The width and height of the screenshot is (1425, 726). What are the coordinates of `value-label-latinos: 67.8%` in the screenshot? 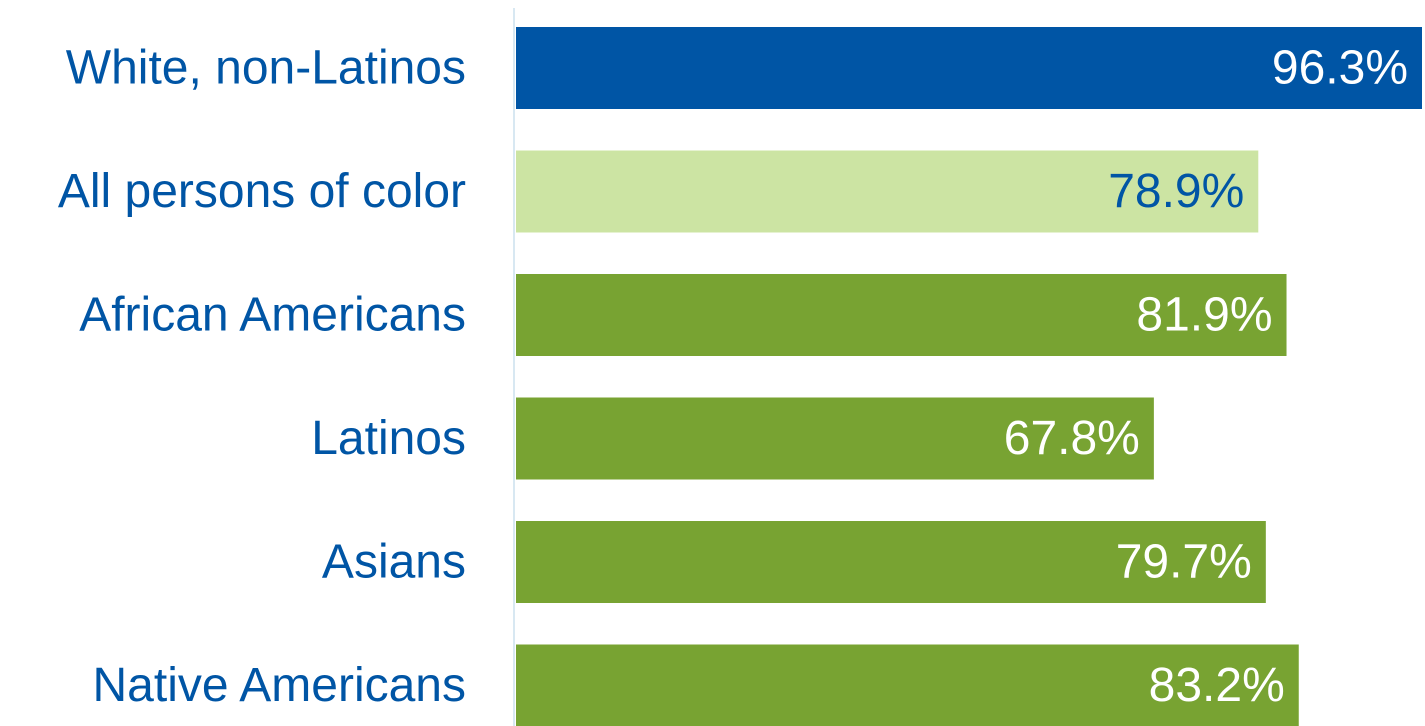 It's located at (1072, 438).